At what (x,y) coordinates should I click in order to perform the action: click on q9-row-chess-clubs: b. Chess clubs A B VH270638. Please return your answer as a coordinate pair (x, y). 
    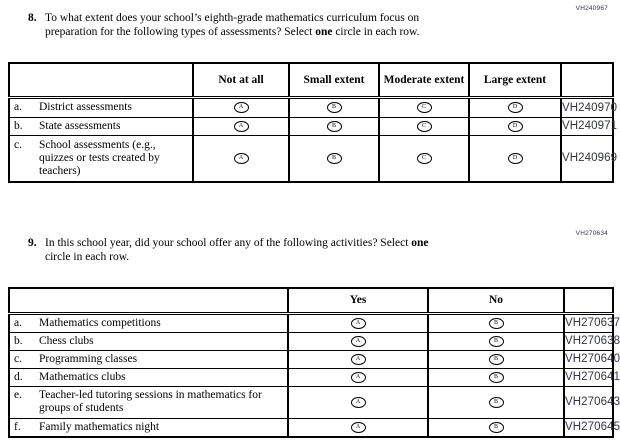
    Looking at the image, I should click on (314, 341).